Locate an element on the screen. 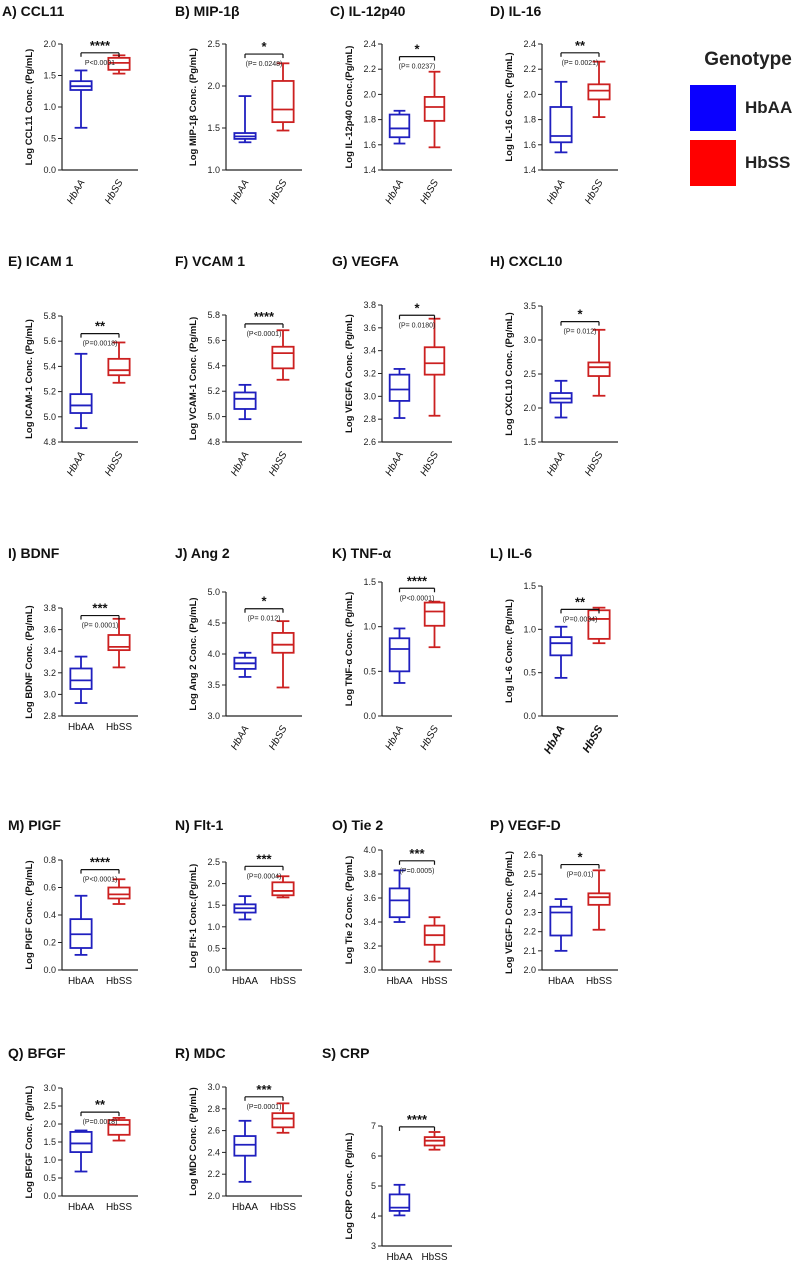  y-axis-label: Log CCL11 Conc. (Pg/mL) is located at coordinates (29, 107).